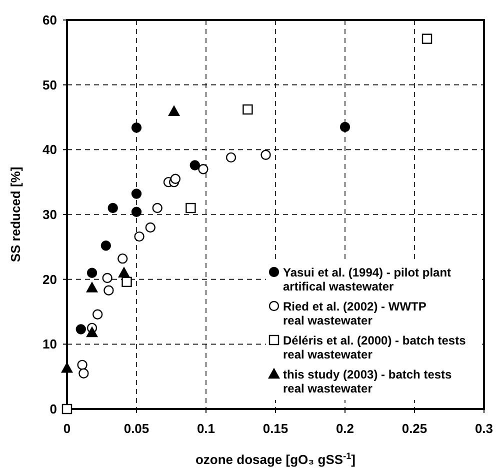 Image resolution: width=500 pixels, height=475 pixels. Describe the element at coordinates (275, 459) in the screenshot. I see `x-axis-title: ozone dosage [gO₃ gSS$^{-1}$]` at that location.